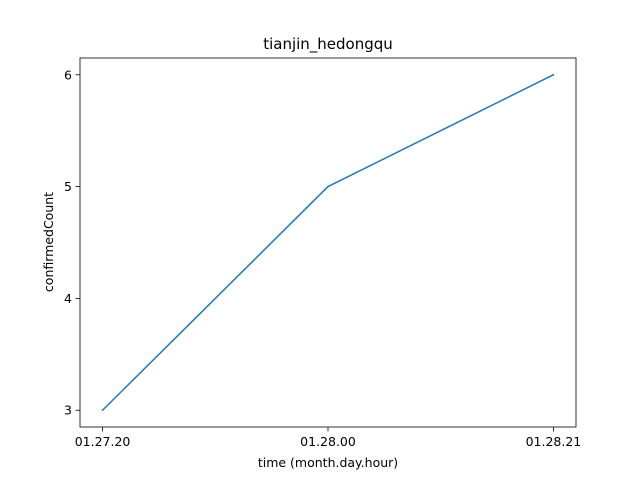 The height and width of the screenshot is (480, 640). What do you see at coordinates (328, 462) in the screenshot?
I see `x-axis-label: time (month.day.hour)` at bounding box center [328, 462].